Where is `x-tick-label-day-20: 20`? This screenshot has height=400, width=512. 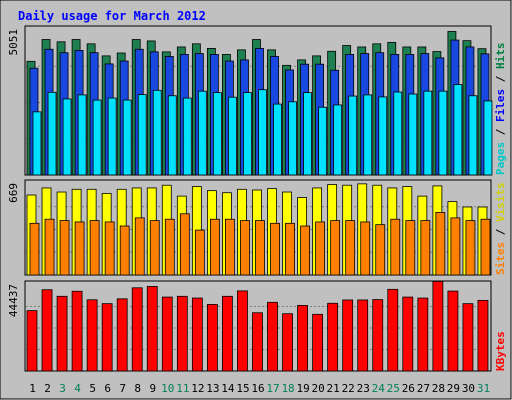
x-tick-label-day-20: 20 is located at coordinates (318, 388).